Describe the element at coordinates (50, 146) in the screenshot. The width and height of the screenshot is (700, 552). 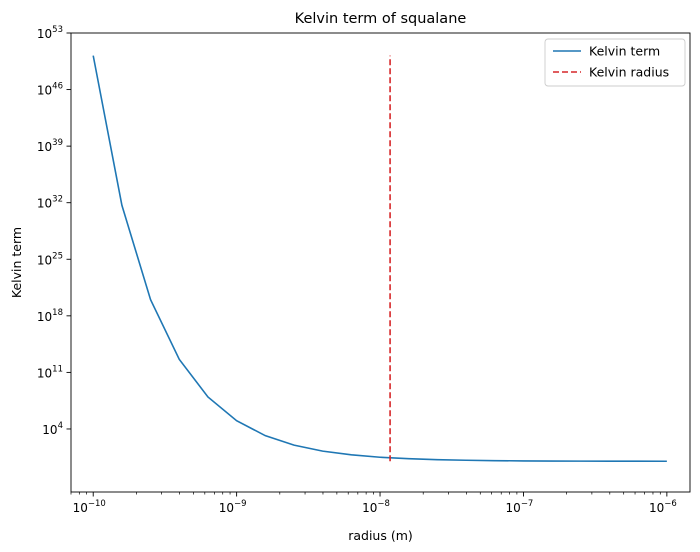
I see `y-tick-label: 1039` at that location.